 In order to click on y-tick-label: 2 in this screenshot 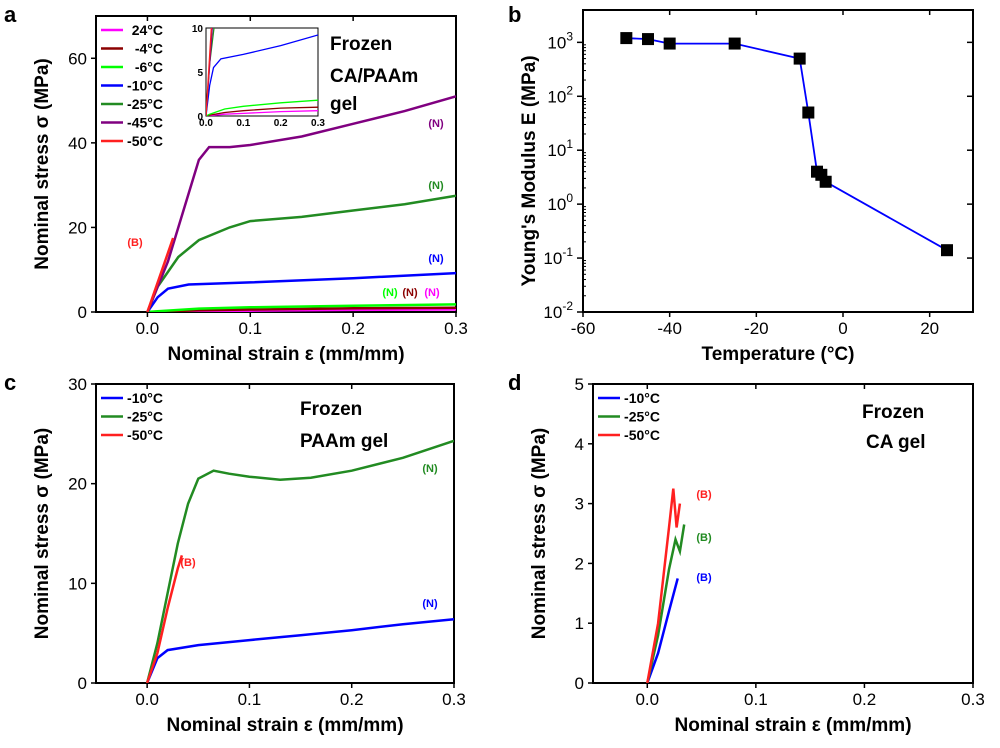, I will do `click(579, 563)`.